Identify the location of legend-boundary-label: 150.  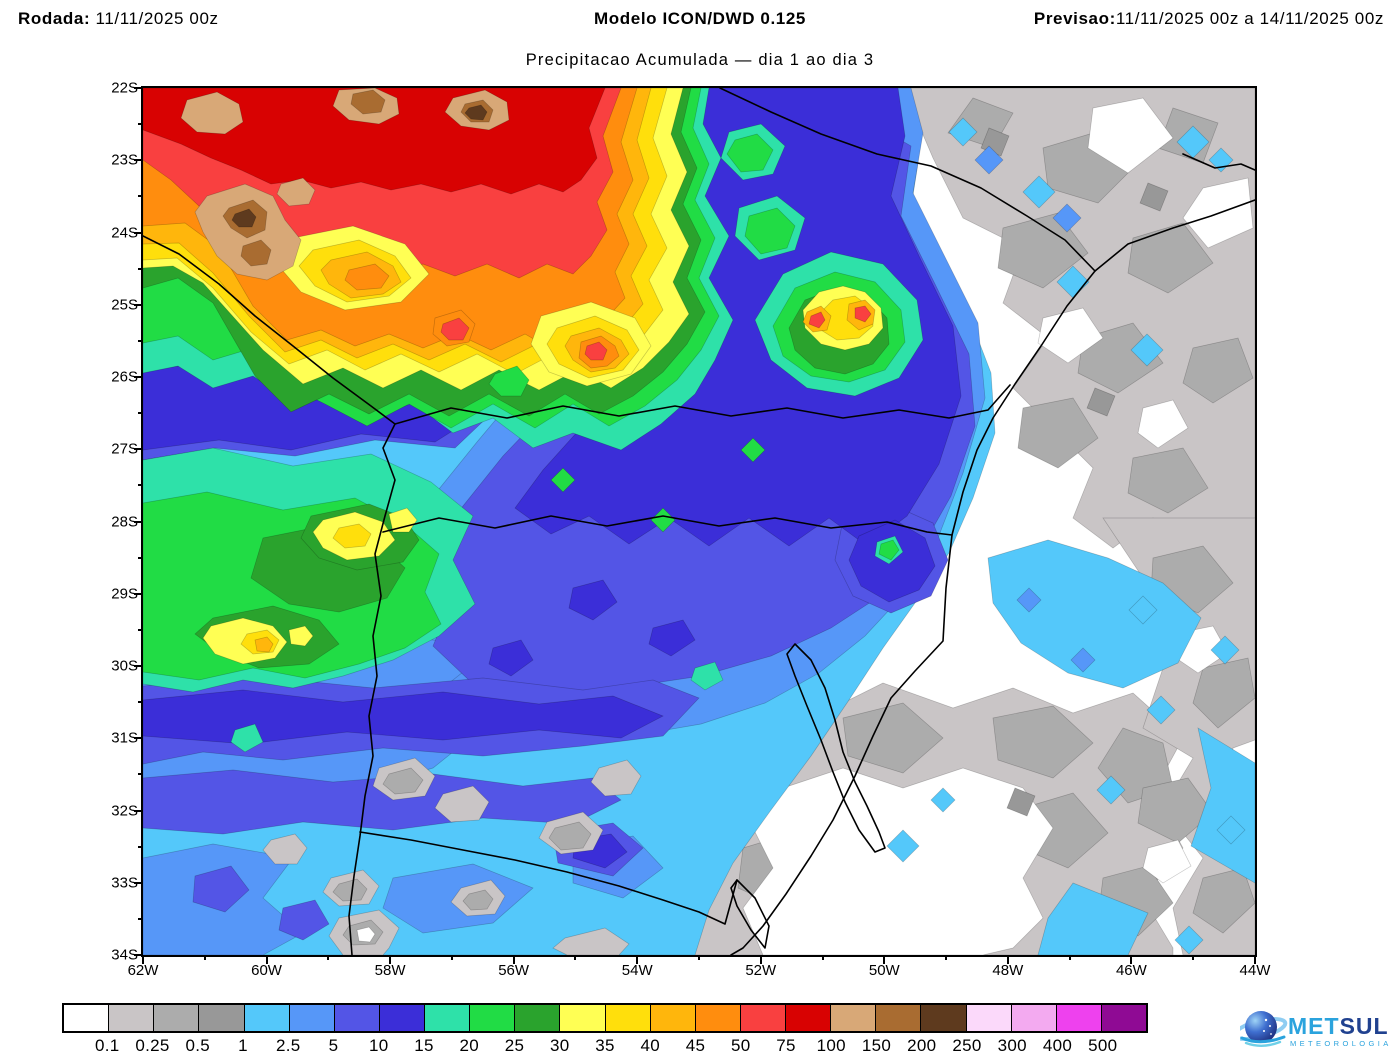
(876, 1044).